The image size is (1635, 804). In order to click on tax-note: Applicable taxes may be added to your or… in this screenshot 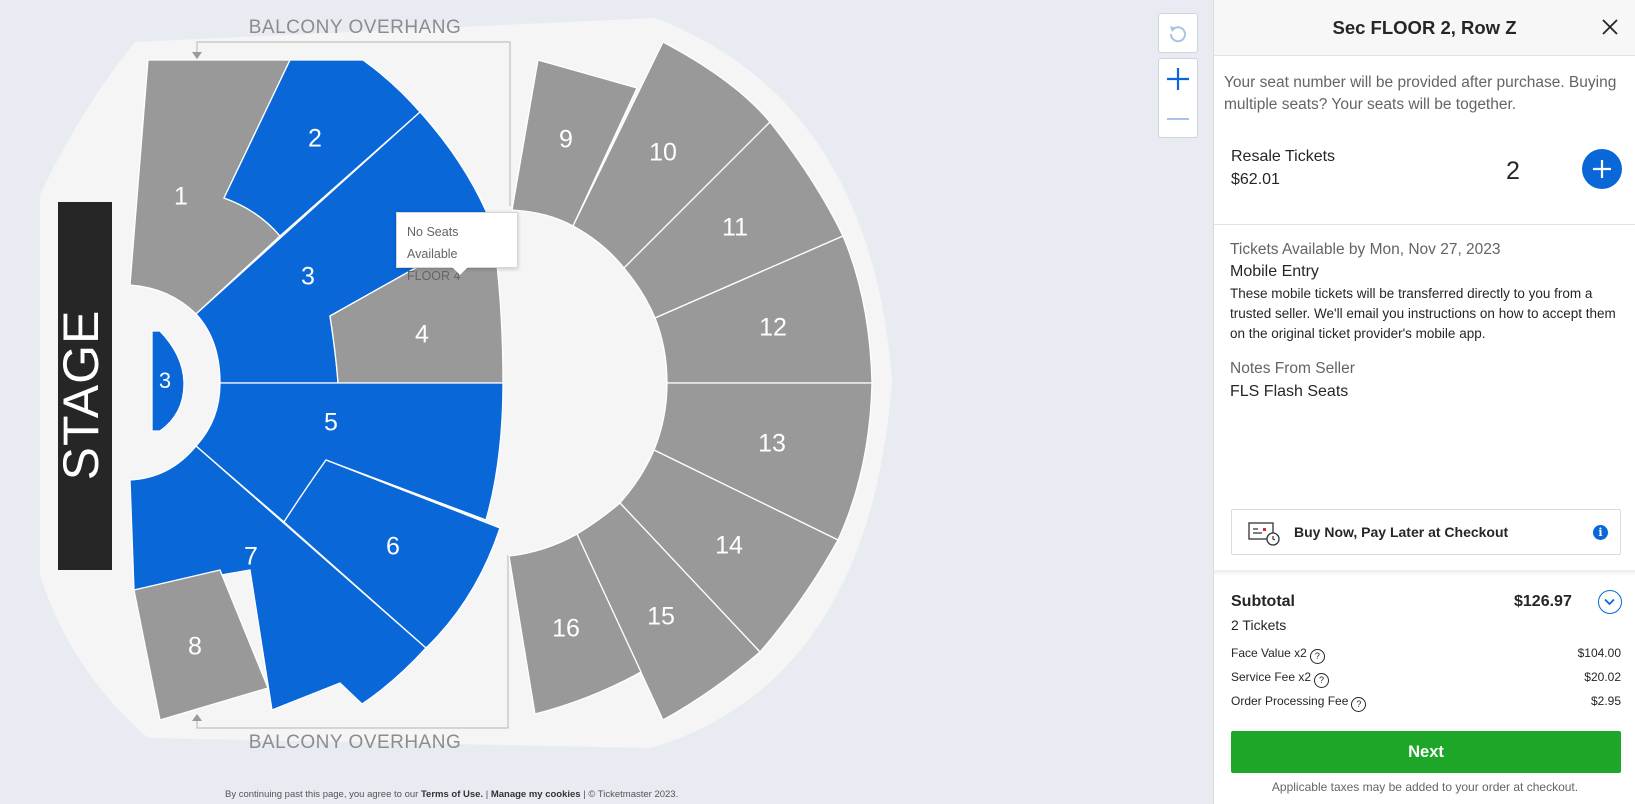, I will do `click(1425, 787)`.